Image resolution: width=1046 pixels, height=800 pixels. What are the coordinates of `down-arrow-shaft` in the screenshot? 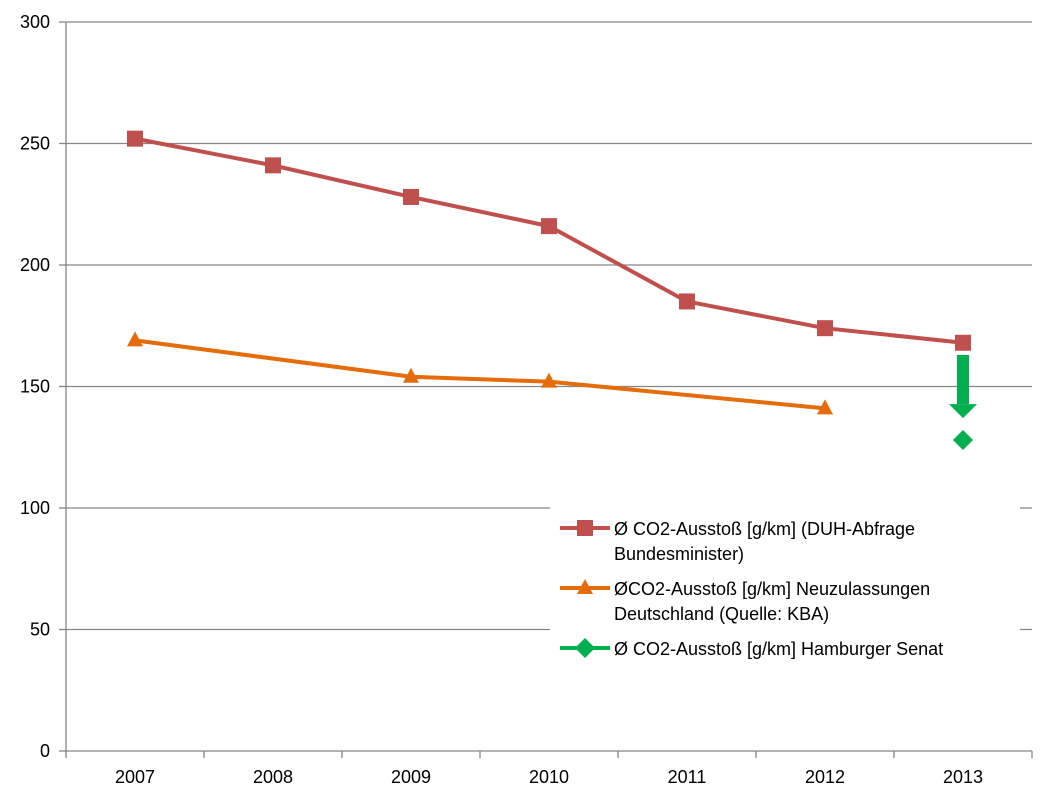 It's located at (963, 379).